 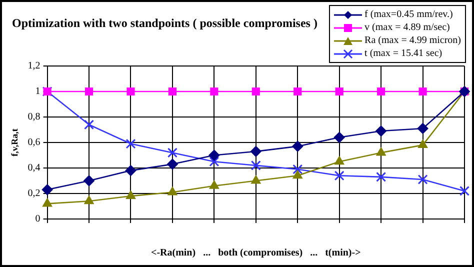 I want to click on legend-label: t (max = 15.41 sec), so click(x=403, y=53).